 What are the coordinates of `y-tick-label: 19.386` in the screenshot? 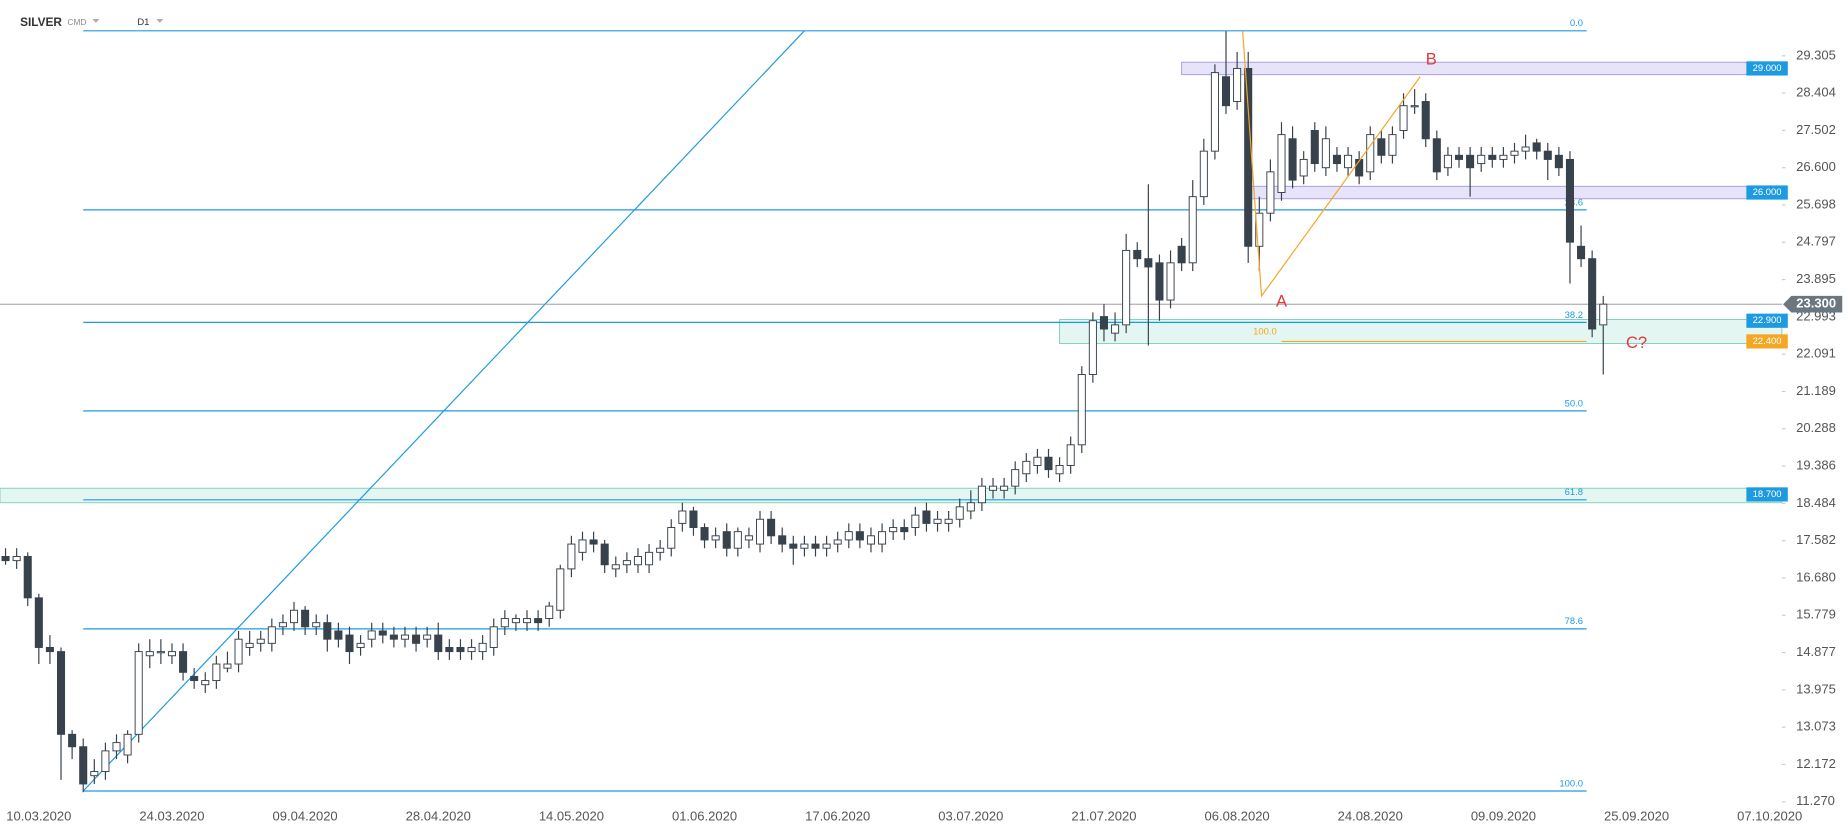 It's located at (1816, 465).